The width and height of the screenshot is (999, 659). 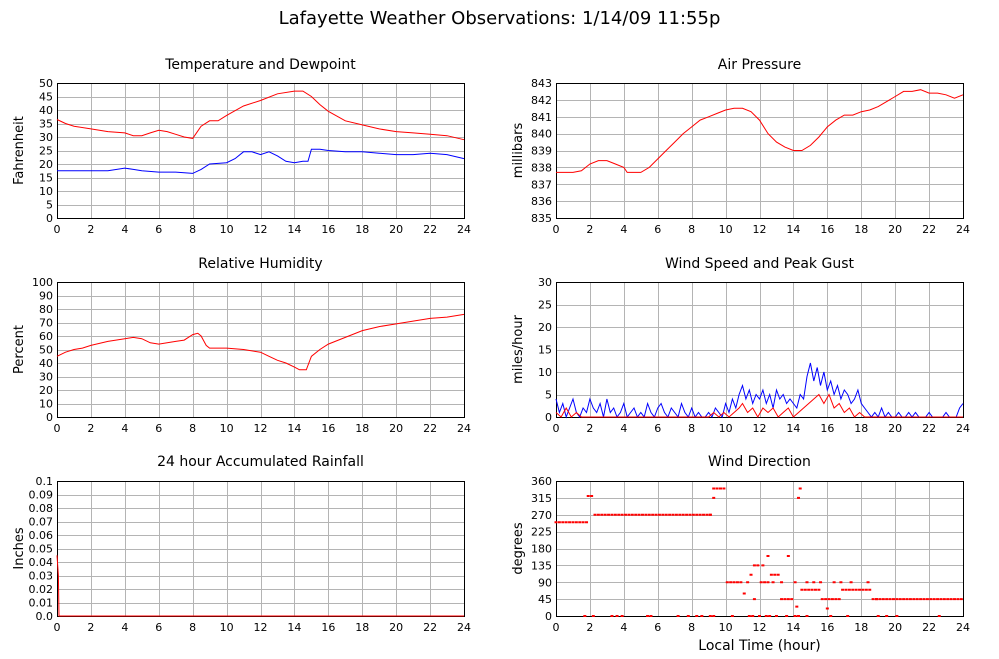 I want to click on y-tick-label: 0.05, so click(x=41, y=549).